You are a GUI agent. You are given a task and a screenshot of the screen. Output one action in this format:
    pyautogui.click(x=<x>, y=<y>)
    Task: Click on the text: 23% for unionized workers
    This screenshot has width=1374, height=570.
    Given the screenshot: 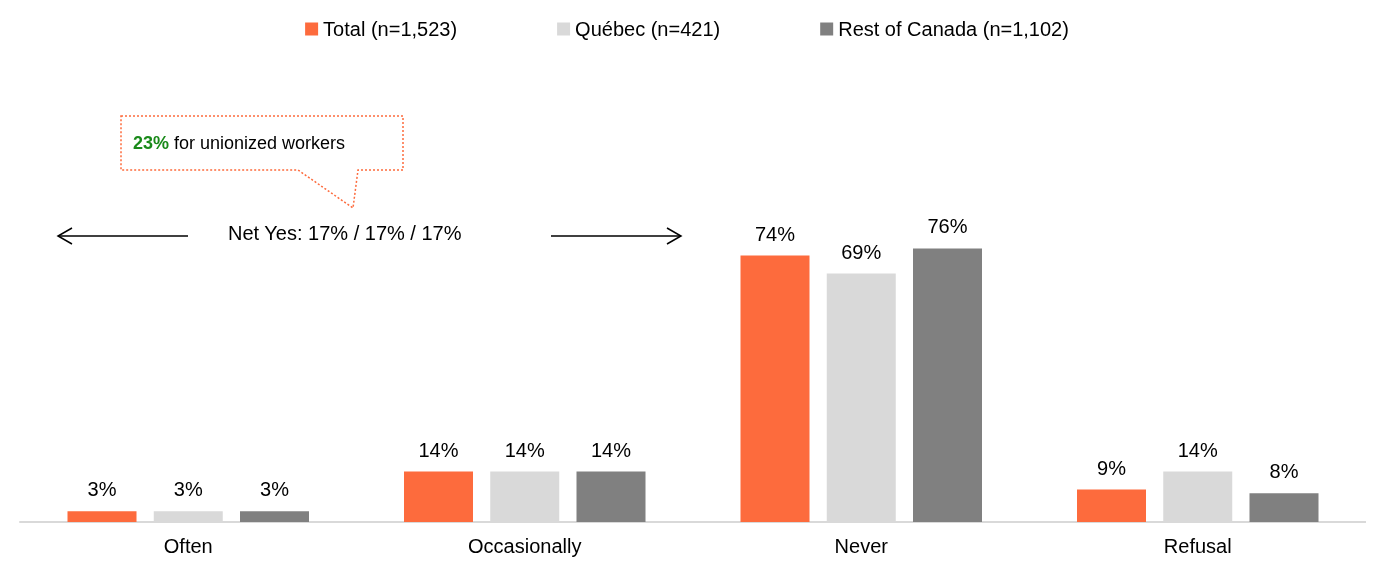 What is the action you would take?
    pyautogui.click(x=239, y=143)
    